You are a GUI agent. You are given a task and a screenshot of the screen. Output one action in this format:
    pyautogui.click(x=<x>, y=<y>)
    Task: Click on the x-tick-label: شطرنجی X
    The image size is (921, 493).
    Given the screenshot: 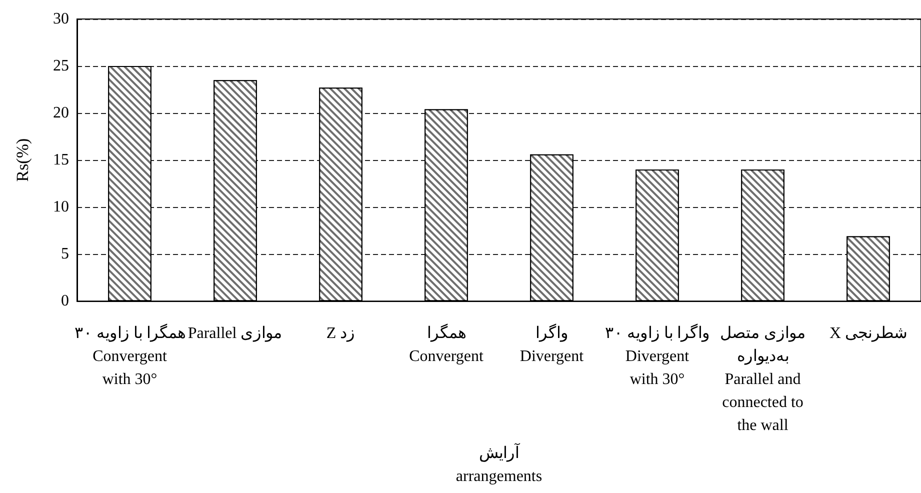 What is the action you would take?
    pyautogui.click(x=868, y=333)
    